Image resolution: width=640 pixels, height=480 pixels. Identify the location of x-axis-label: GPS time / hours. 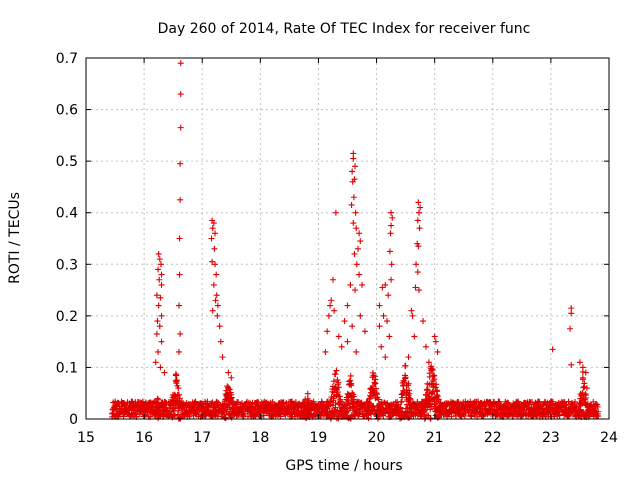
(343, 466).